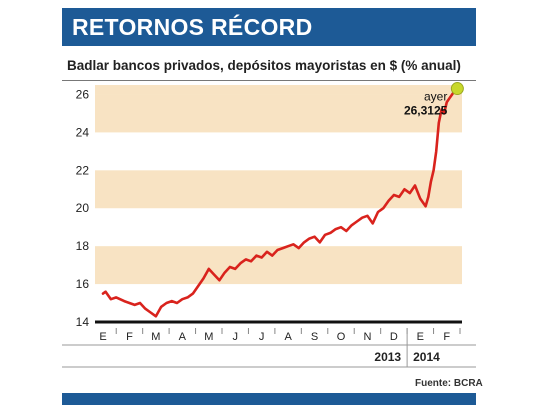 The height and width of the screenshot is (405, 540). What do you see at coordinates (341, 337) in the screenshot?
I see `x-tick-label: O` at bounding box center [341, 337].